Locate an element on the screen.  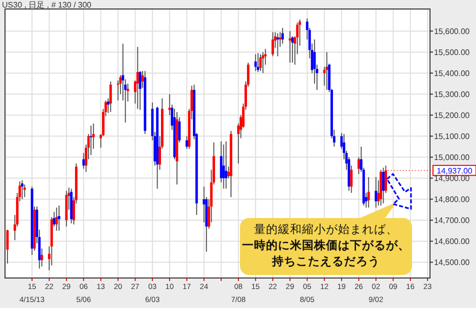
chart-title: US30 , 日足 , # 130 / 300 is located at coordinates (47, 5).